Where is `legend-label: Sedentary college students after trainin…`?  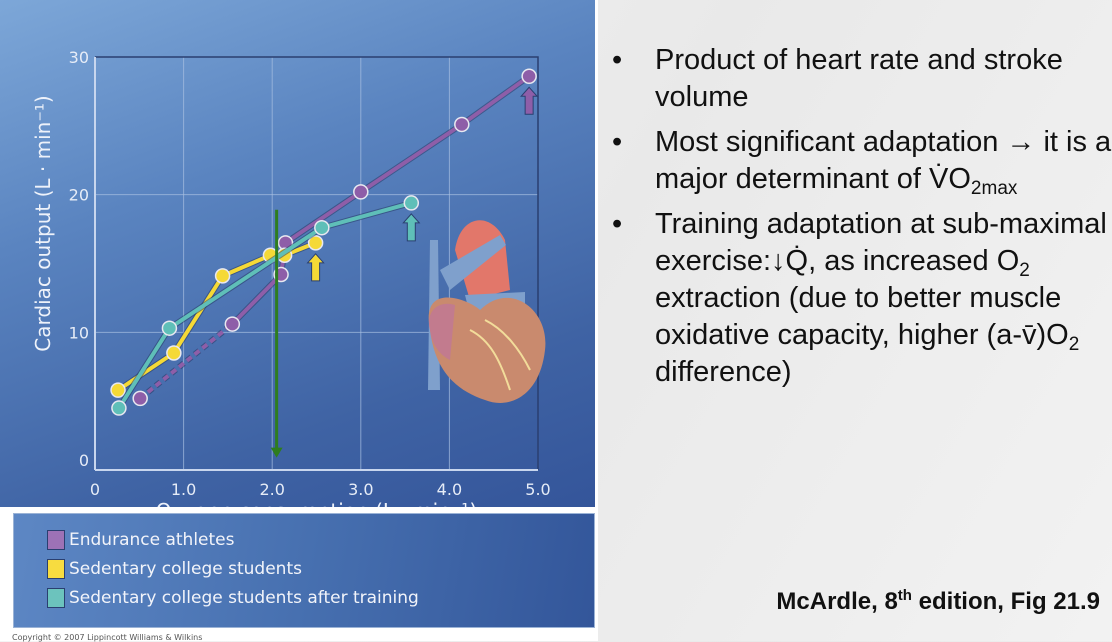
legend-label: Sedentary college students after trainin… is located at coordinates (244, 598).